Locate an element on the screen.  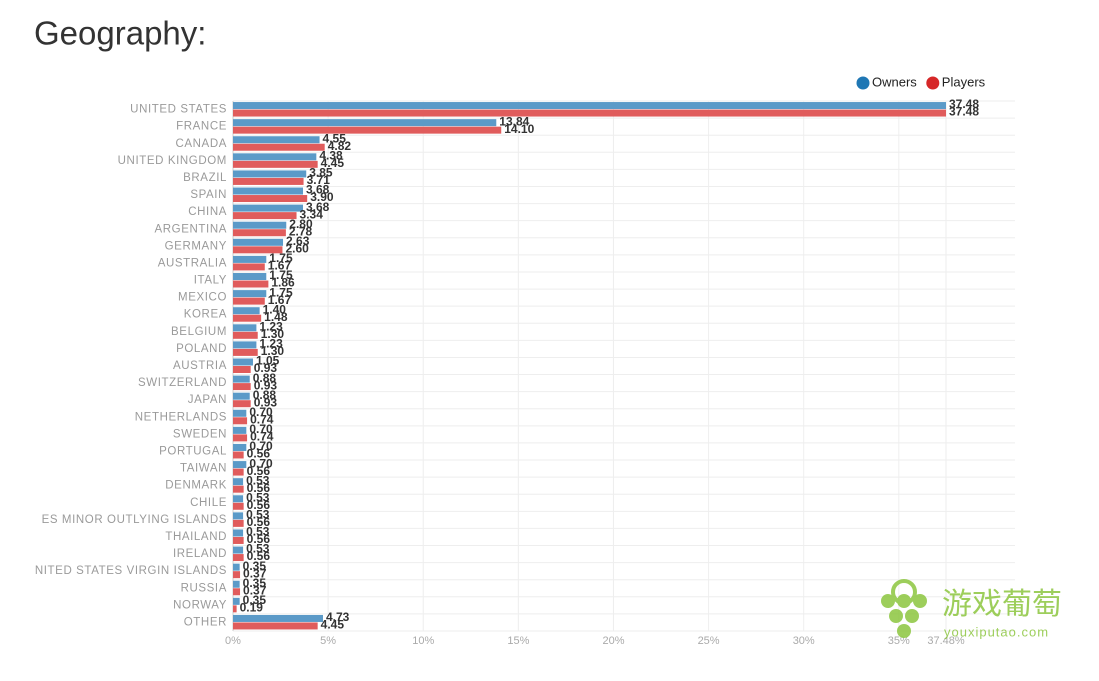
category-label: OTHER is located at coordinates (205, 622).